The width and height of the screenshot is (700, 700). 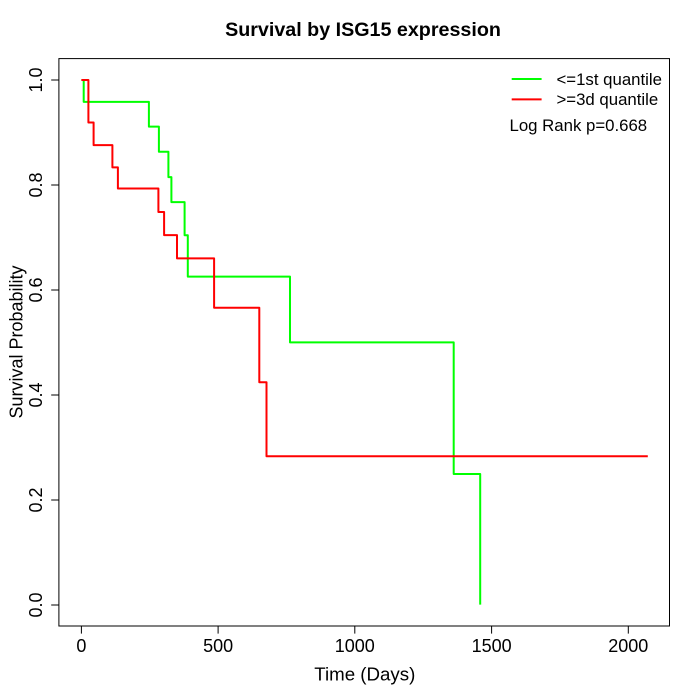 What do you see at coordinates (218, 646) in the screenshot?
I see `svg-text: 500` at bounding box center [218, 646].